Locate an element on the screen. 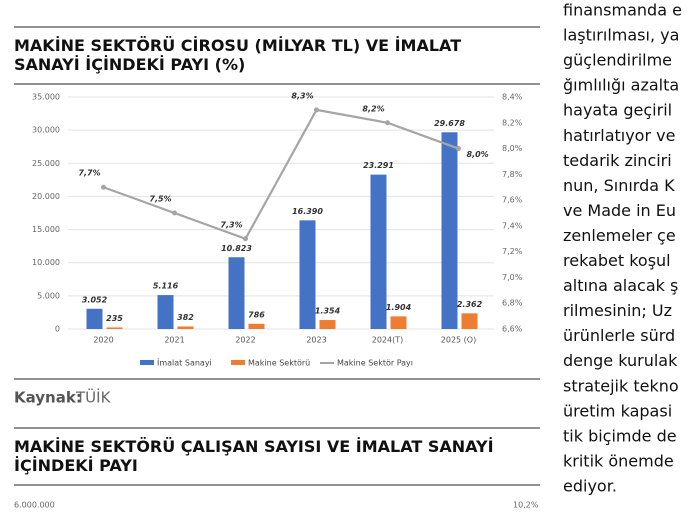 The width and height of the screenshot is (689, 518). body-text: laştırılması, ya is located at coordinates (621, 35).